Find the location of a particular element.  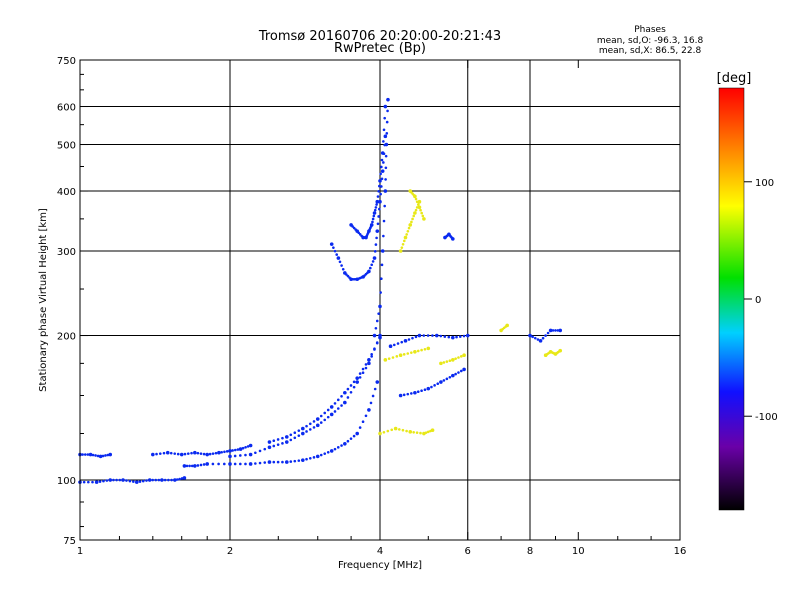

x-tick-label: 2 is located at coordinates (230, 551).